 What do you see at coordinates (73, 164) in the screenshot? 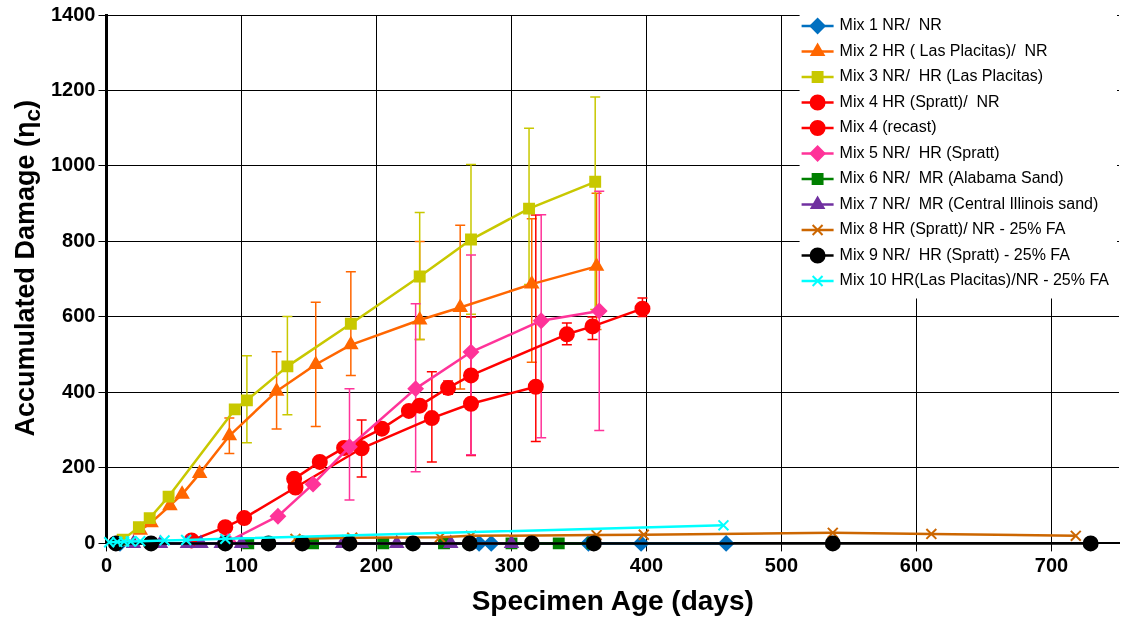
I see `y-tick-label: 1000` at bounding box center [73, 164].